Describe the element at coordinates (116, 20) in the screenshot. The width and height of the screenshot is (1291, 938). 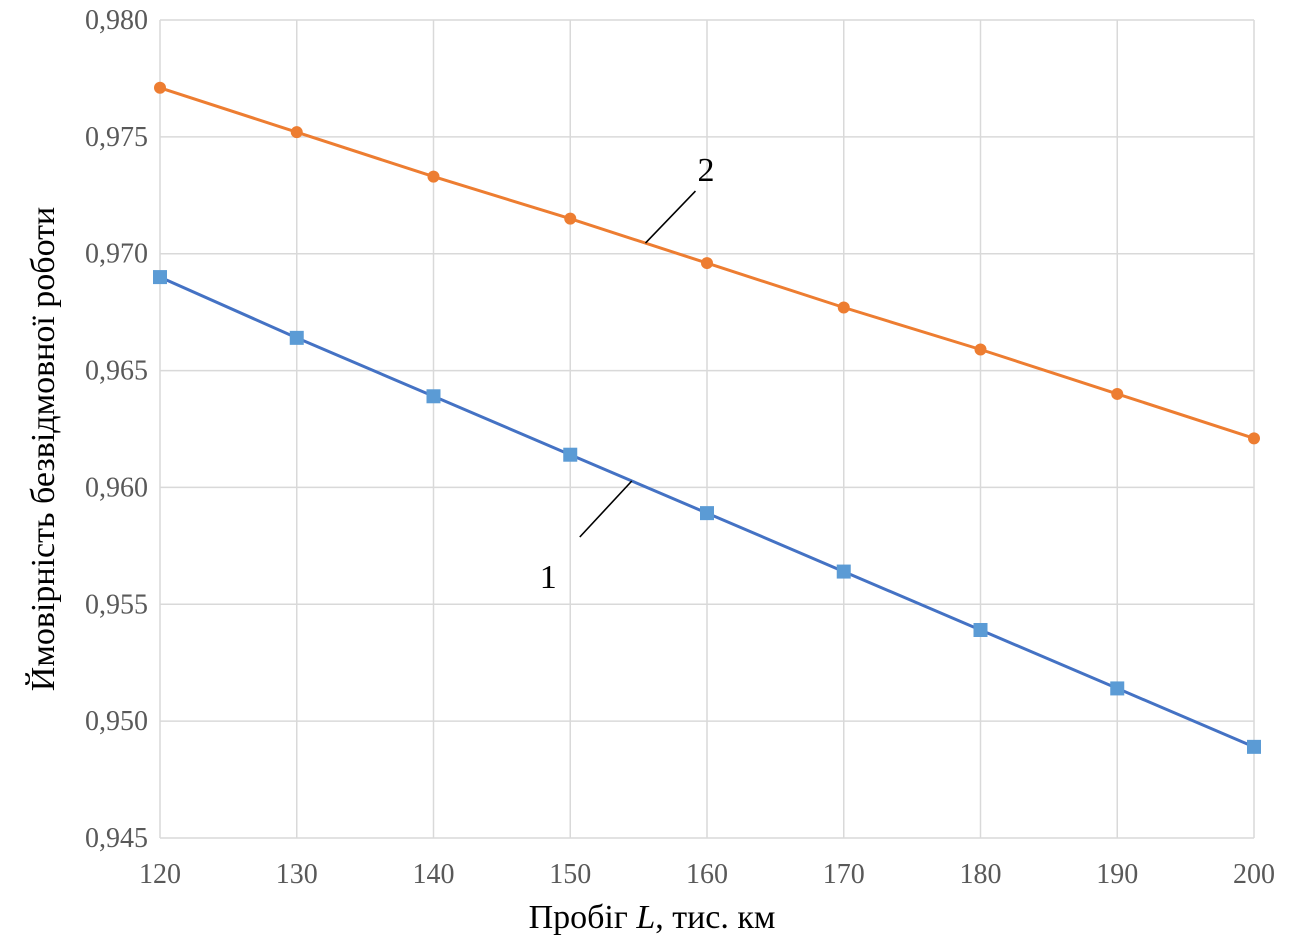
I see `y-tick-label: 0,980` at that location.